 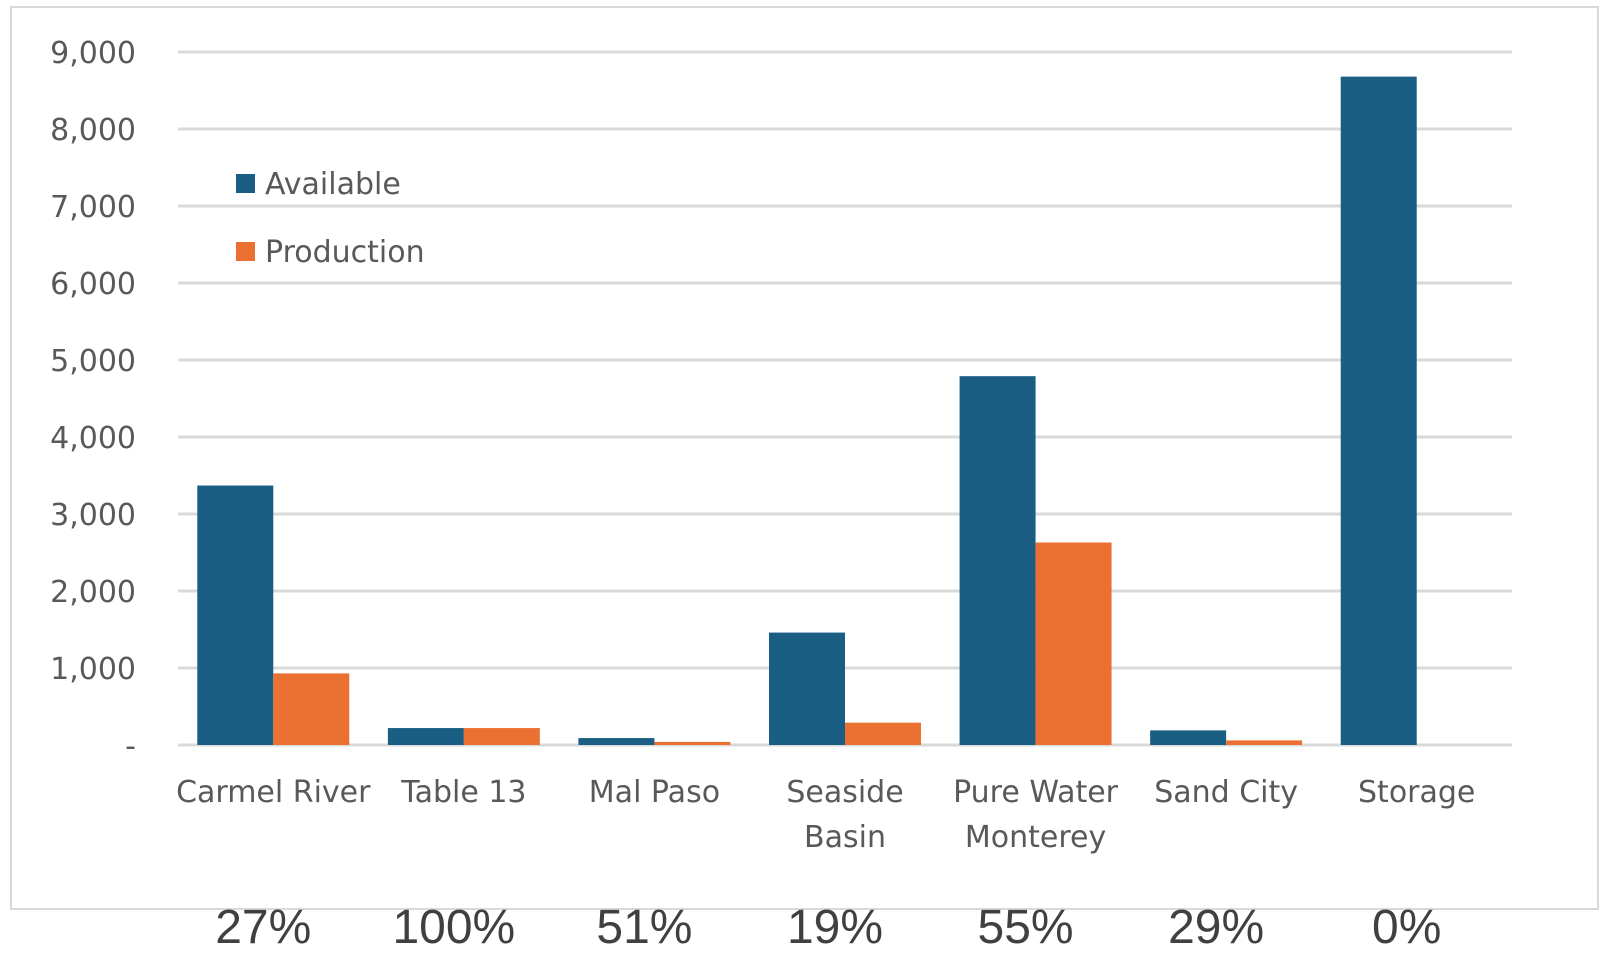 What do you see at coordinates (654, 792) in the screenshot?
I see `category-label: Mal Paso` at bounding box center [654, 792].